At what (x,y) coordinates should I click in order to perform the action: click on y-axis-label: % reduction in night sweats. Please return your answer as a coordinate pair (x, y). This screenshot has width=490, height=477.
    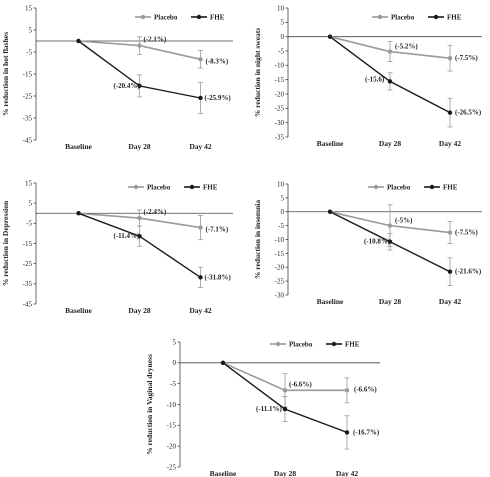
    Looking at the image, I should click on (257, 73).